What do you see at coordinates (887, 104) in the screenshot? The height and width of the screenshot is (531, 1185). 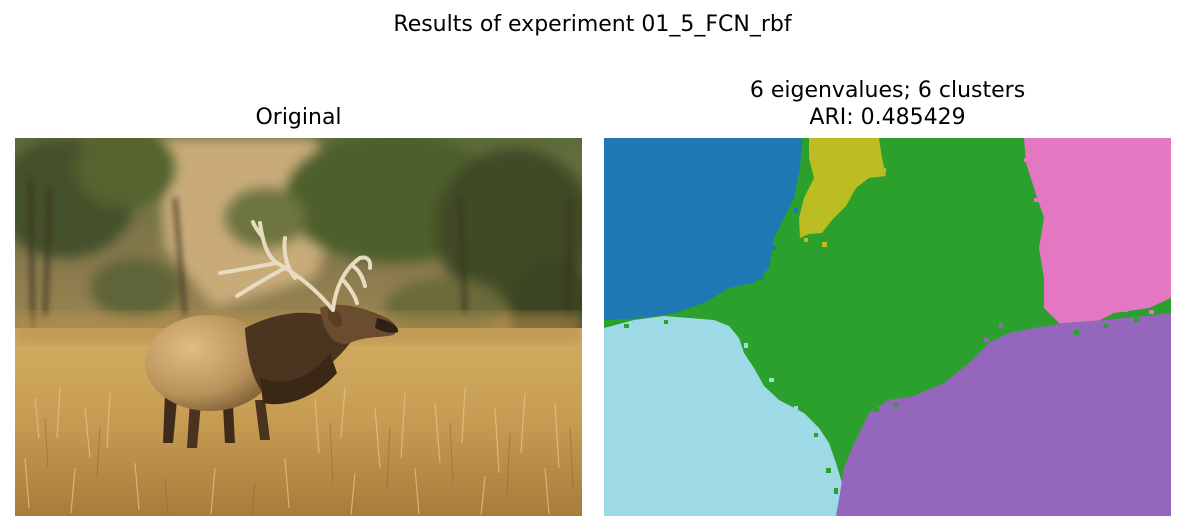 I see `segmentation-panel-title: 6 eigenvalues; 6 clusters ARI: 0.485429` at bounding box center [887, 104].